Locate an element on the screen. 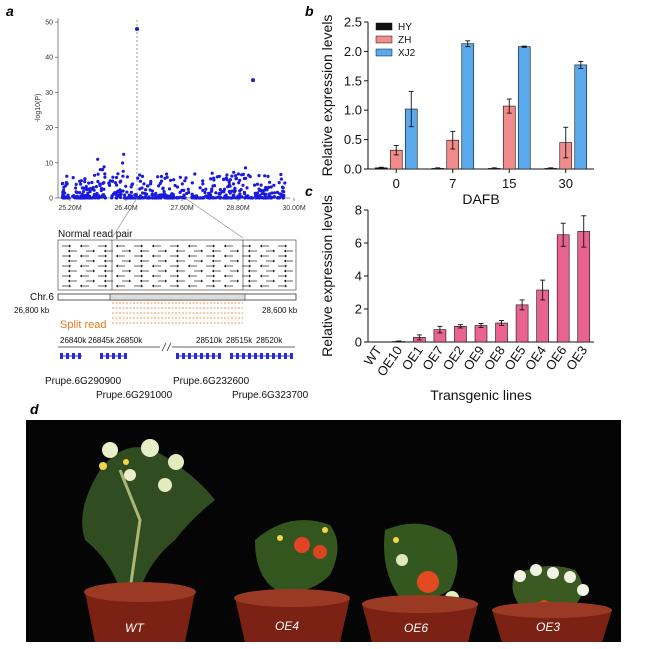  y-tick-label: 1.0 is located at coordinates (353, 110).